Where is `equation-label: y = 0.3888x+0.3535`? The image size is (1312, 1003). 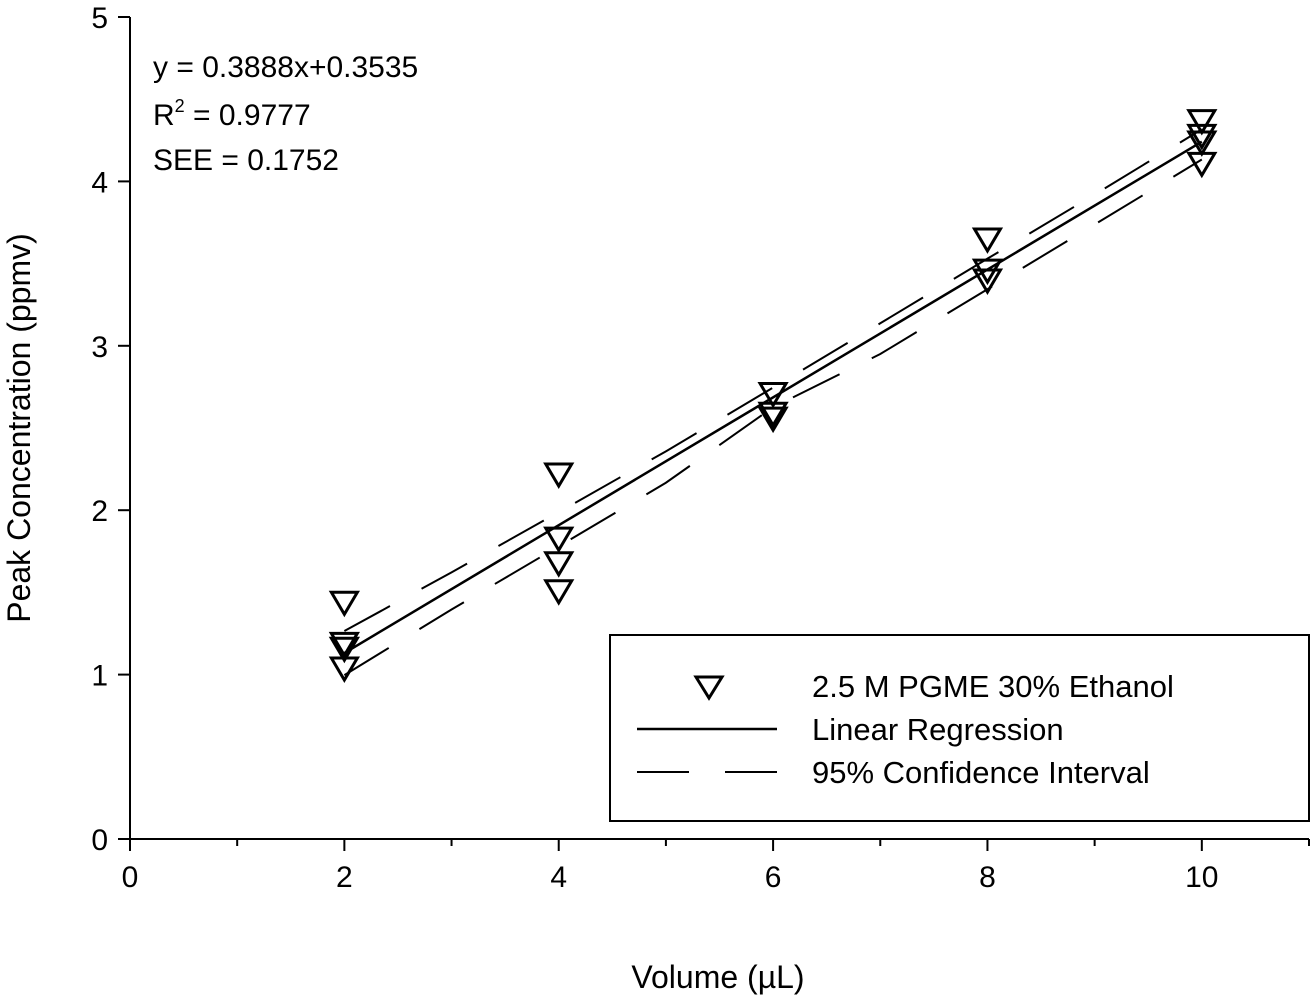
equation-label: y = 0.3888x+0.3535 is located at coordinates (285, 67).